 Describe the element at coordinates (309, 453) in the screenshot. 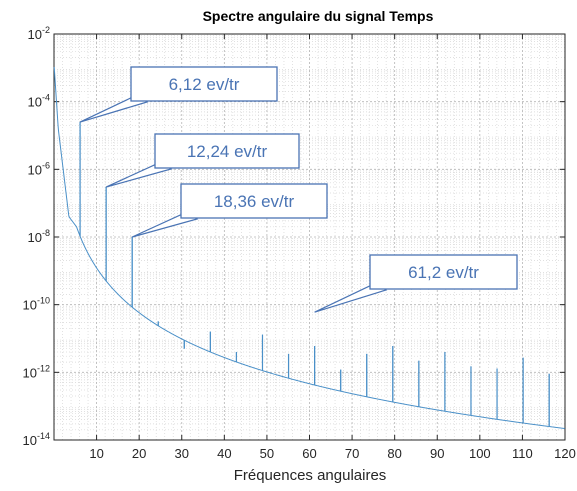

I see `x-tick-label: 60` at that location.